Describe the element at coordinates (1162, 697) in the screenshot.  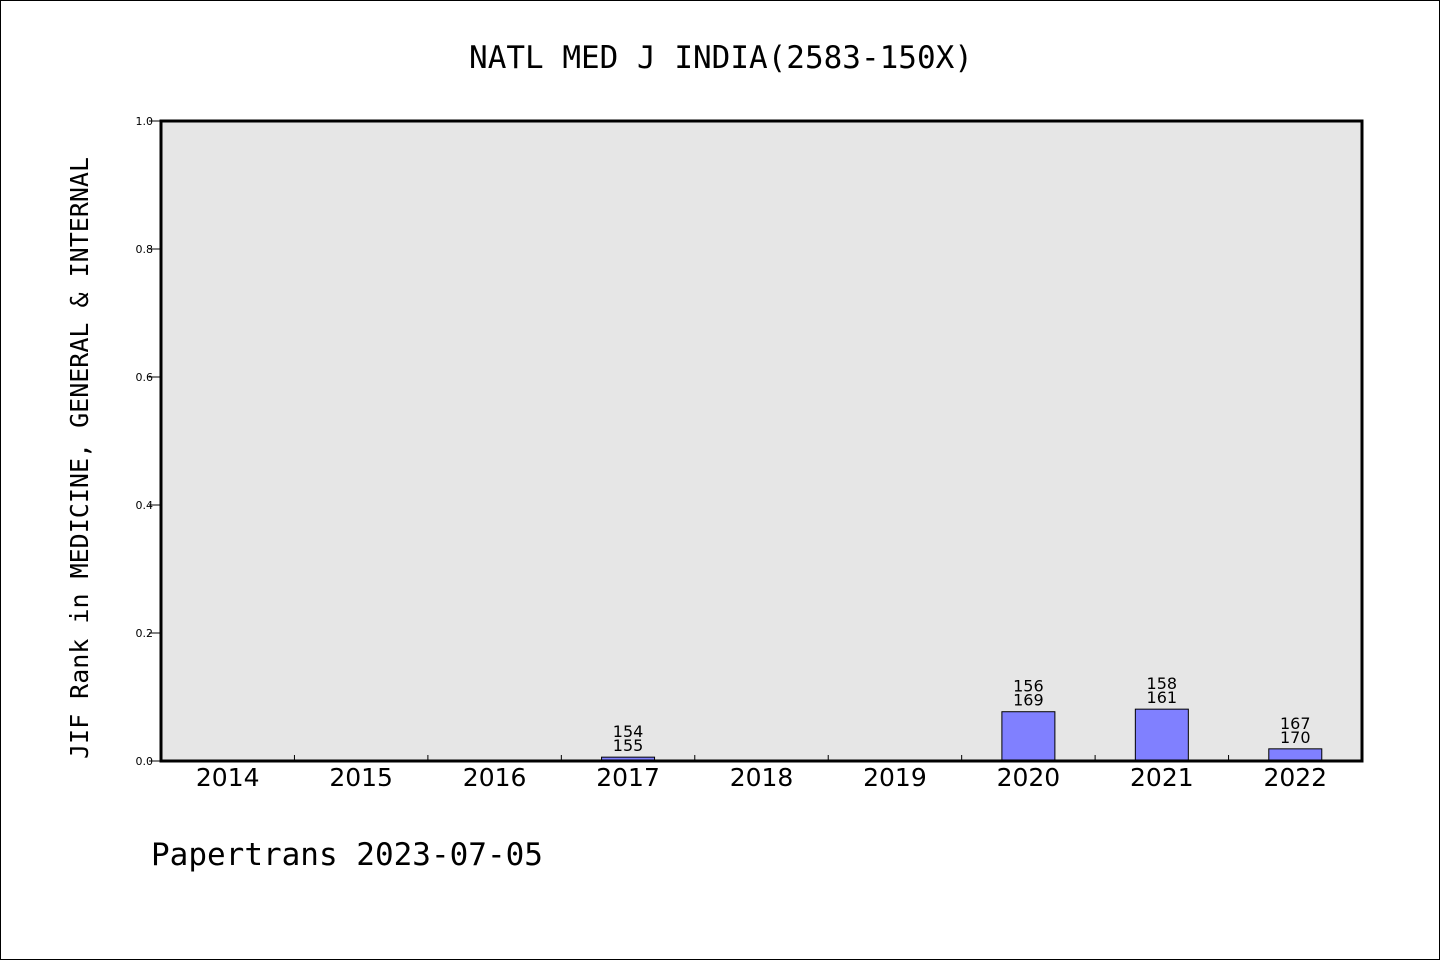
I see `bar-total-label: 161` at that location.